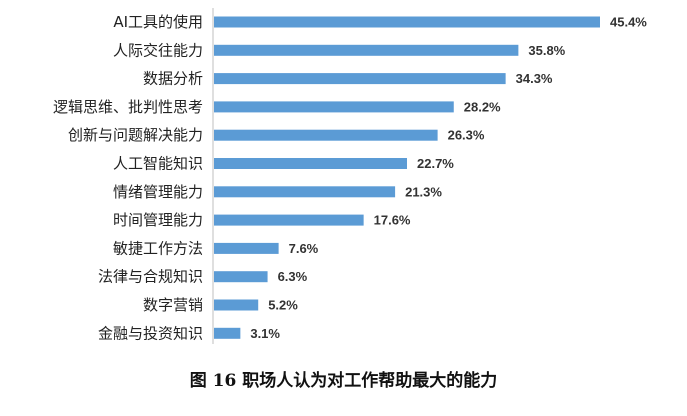 Image resolution: width=687 pixels, height=416 pixels. Describe the element at coordinates (265, 333) in the screenshot. I see `value-label: 3.1%` at that location.